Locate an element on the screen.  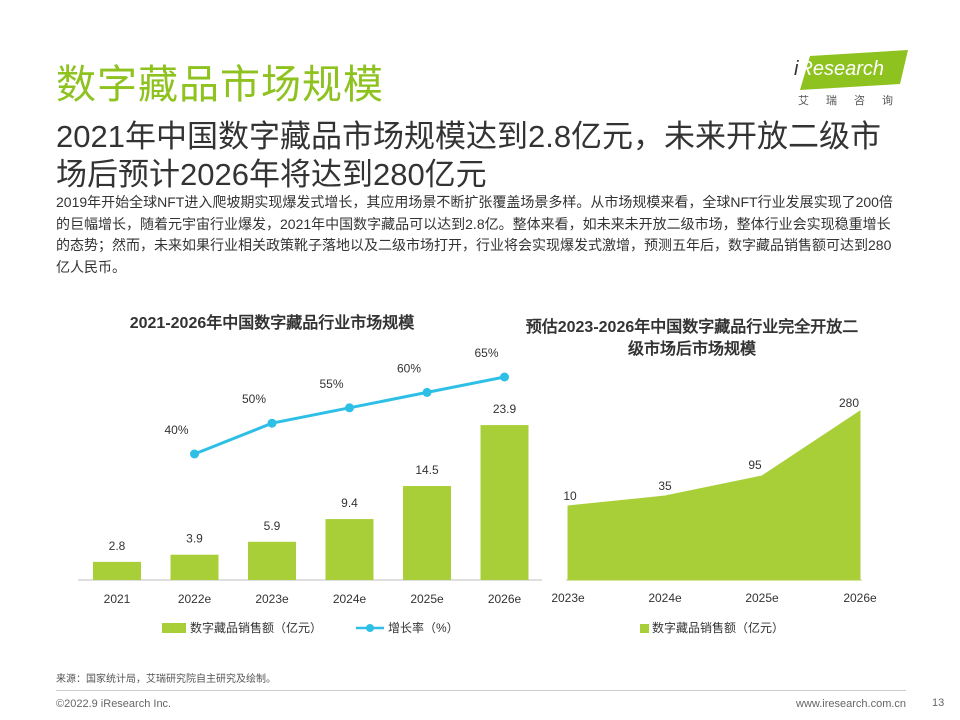
bar-label-2023e: 5.9 is located at coordinates (272, 526).